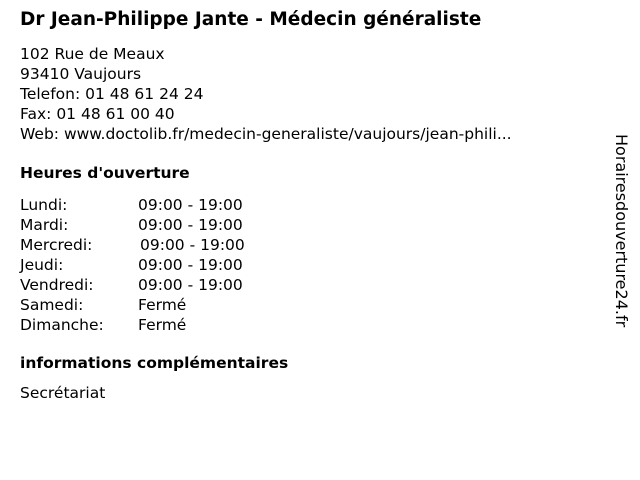 This screenshot has height=480, width=640. I want to click on street: 102 Rue de Meaux, so click(92, 54).